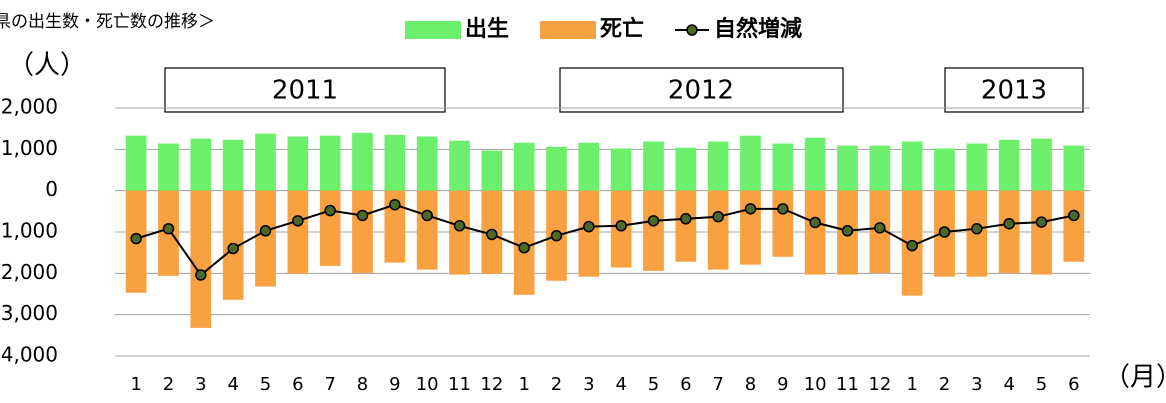 The width and height of the screenshot is (1166, 403). What do you see at coordinates (605, 240) in the screenshot?
I see `line` at bounding box center [605, 240].